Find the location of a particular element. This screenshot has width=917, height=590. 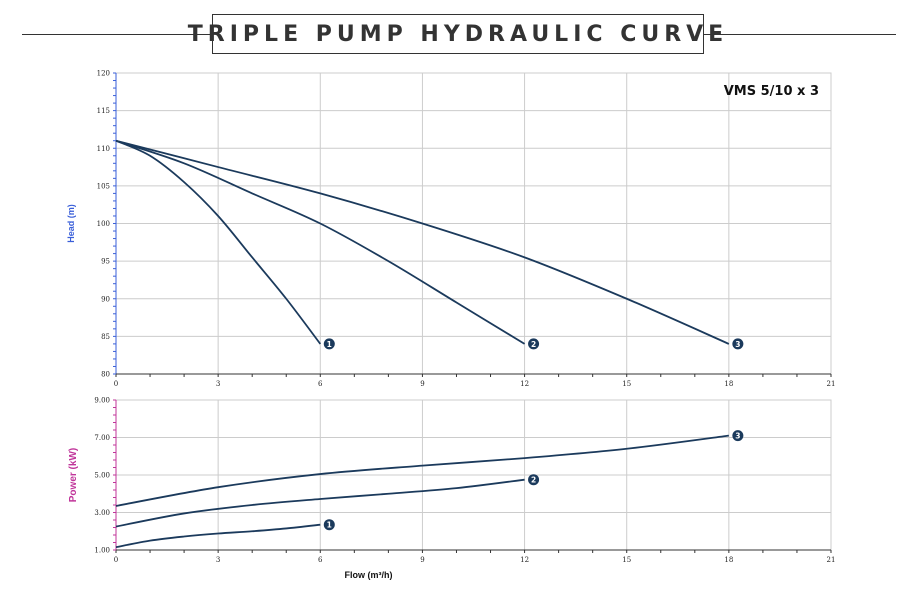

y-tick-label: 1.00 is located at coordinates (102, 551).